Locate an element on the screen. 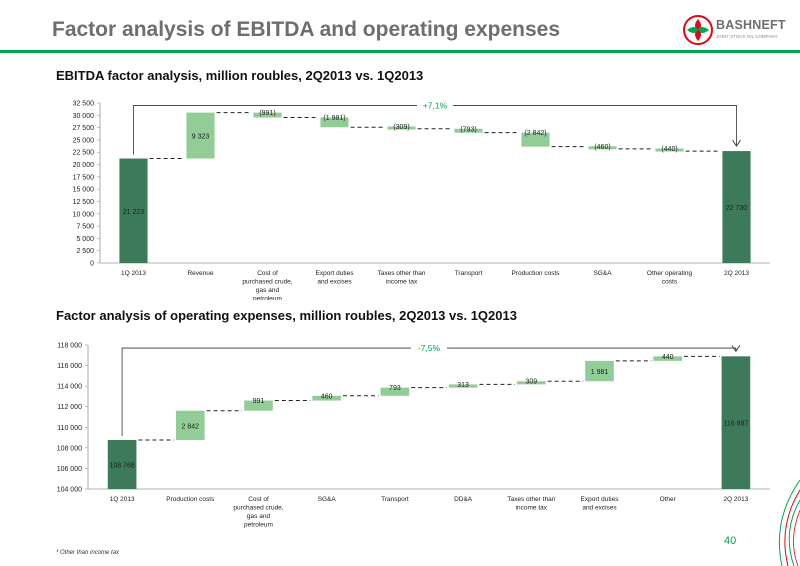 The width and height of the screenshot is (800, 566). page-number: 40 is located at coordinates (730, 541).